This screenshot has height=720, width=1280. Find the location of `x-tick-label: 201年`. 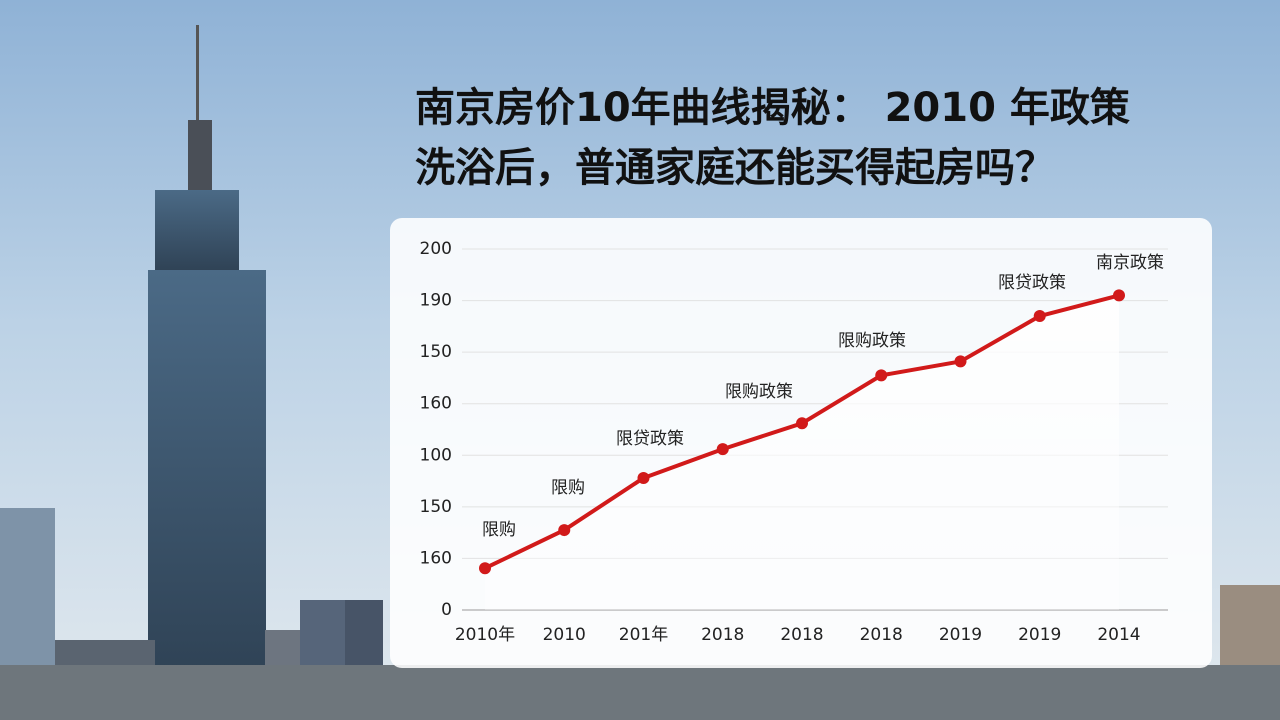

x-tick-label: 201年 is located at coordinates (643, 635).